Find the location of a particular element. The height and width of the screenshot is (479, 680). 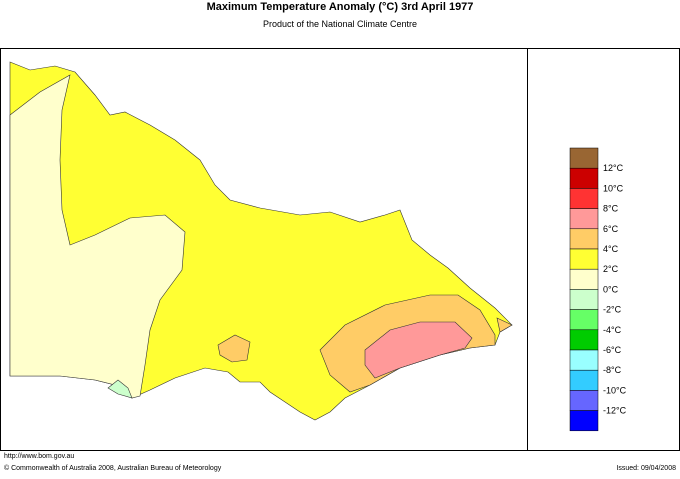

region-6c-tip is located at coordinates (504, 325).